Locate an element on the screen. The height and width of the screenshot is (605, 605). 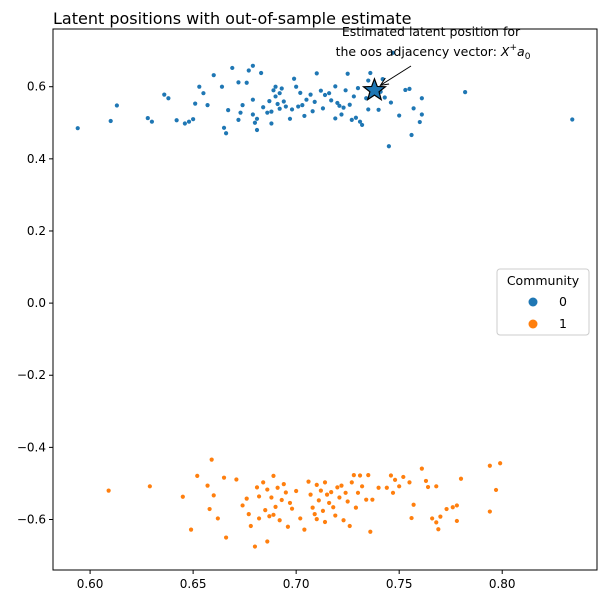
oos-estimate-star is located at coordinates (374, 89).